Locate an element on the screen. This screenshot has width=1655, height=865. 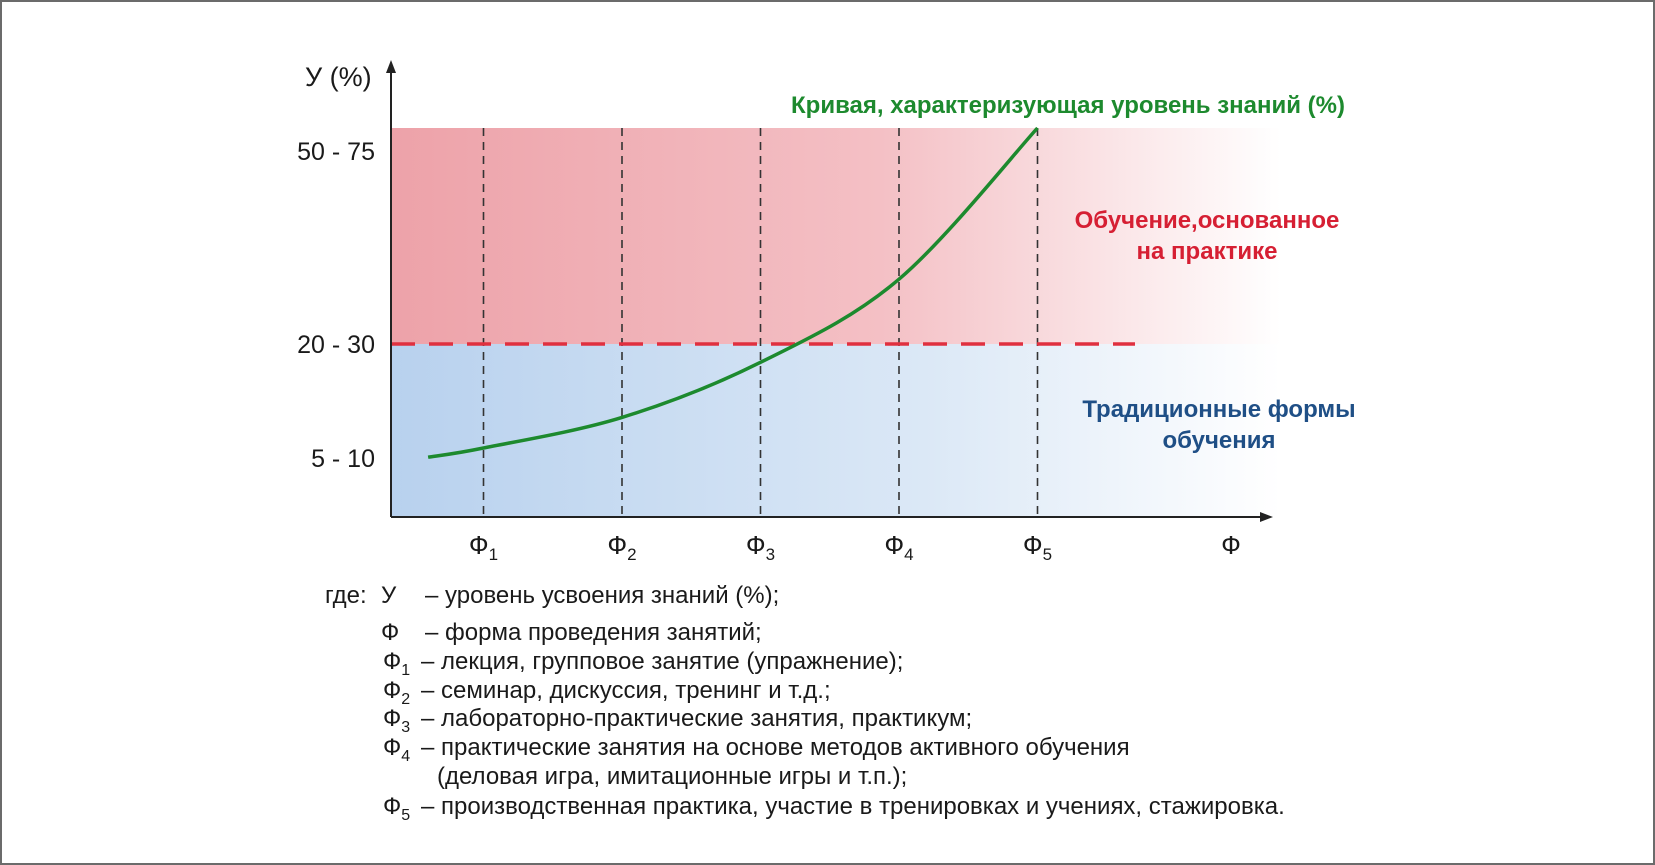
legend-symbol: Ф2 is located at coordinates (397, 692).